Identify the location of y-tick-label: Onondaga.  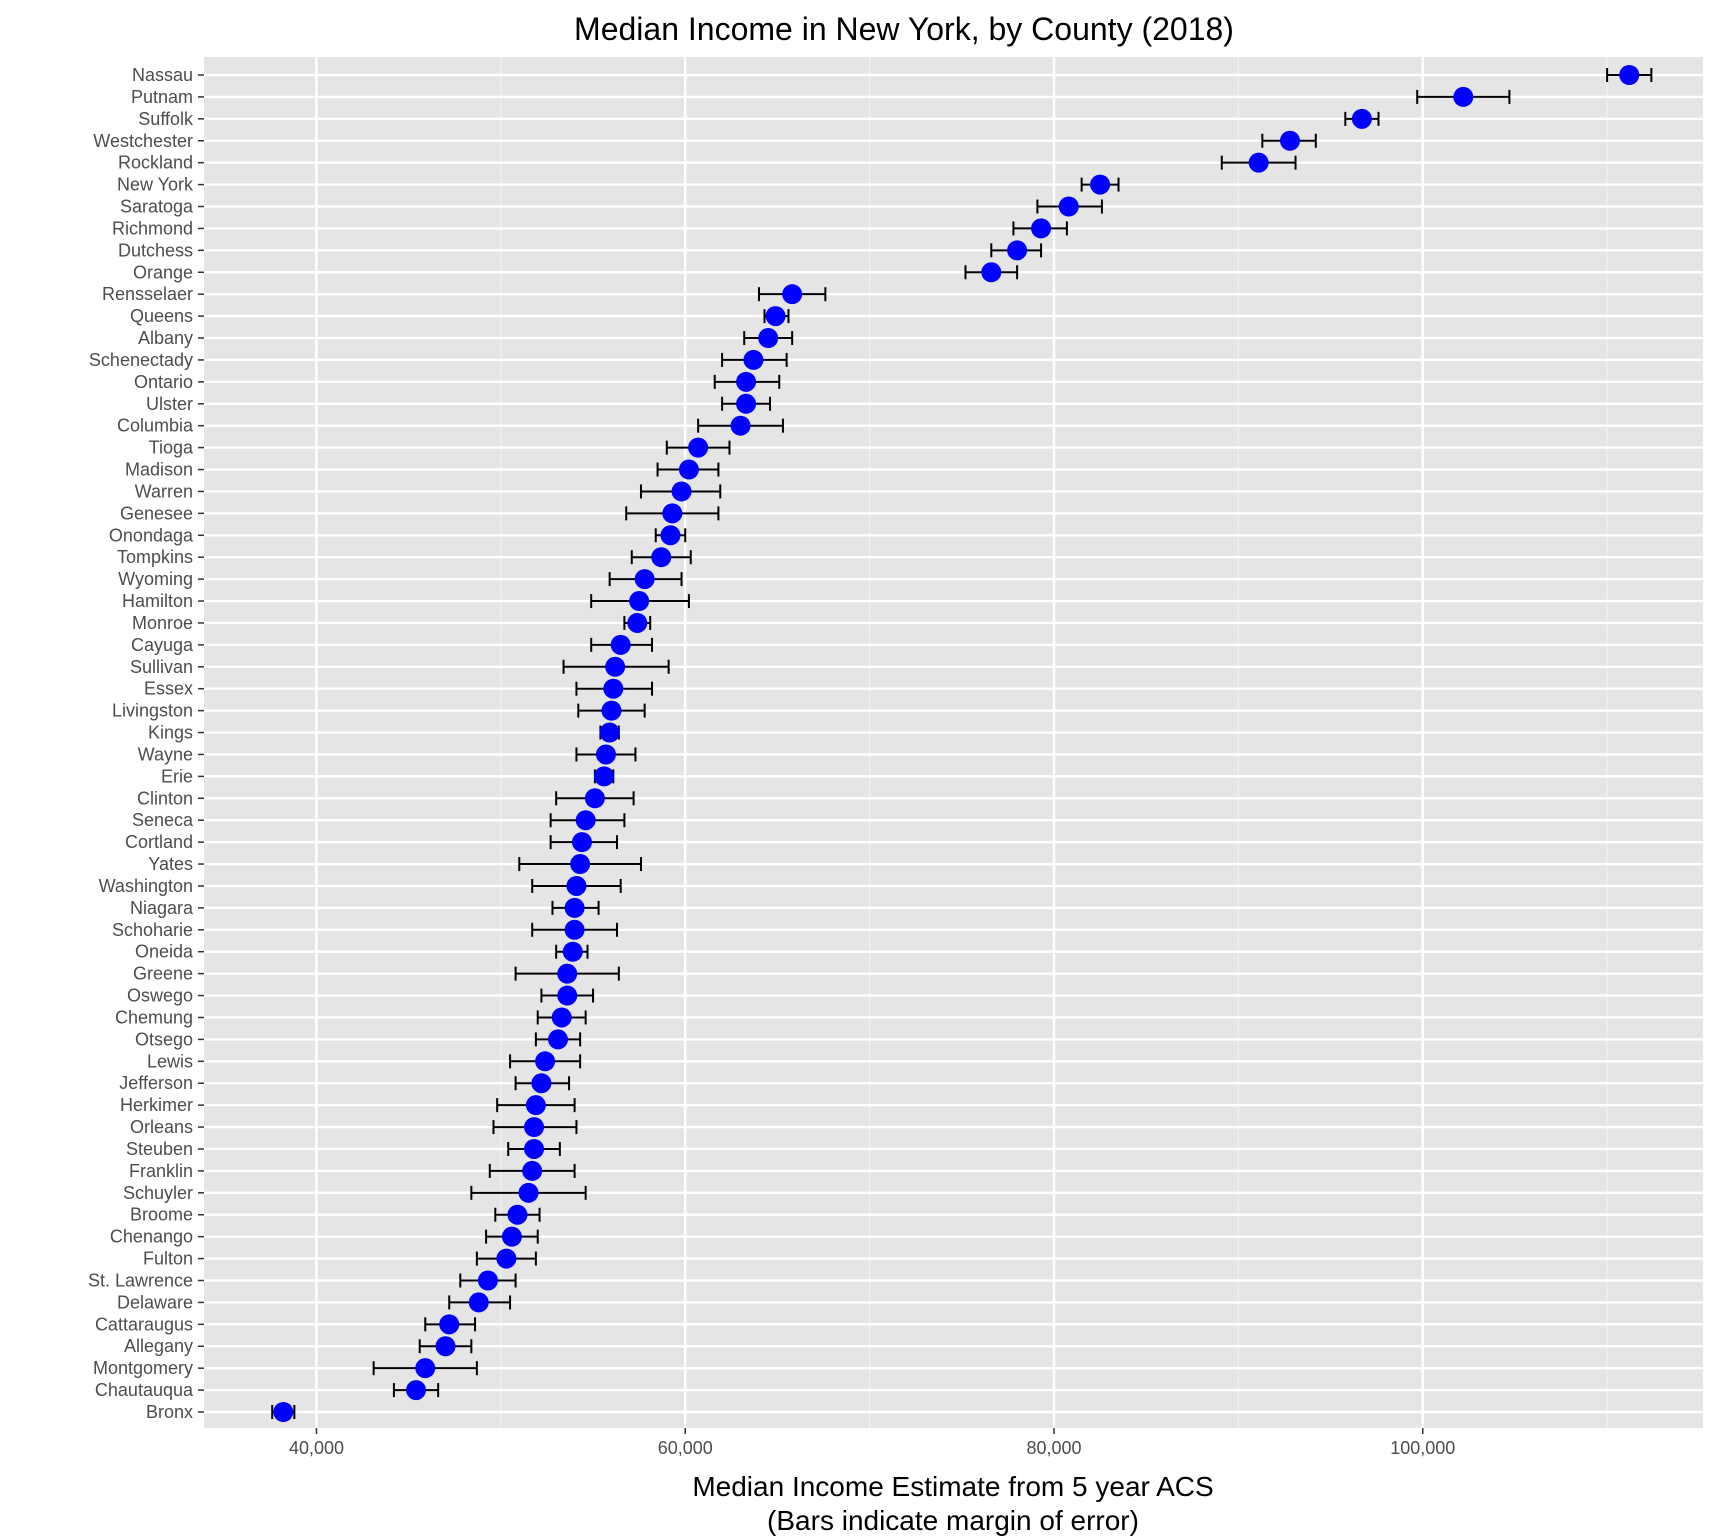
(151, 535).